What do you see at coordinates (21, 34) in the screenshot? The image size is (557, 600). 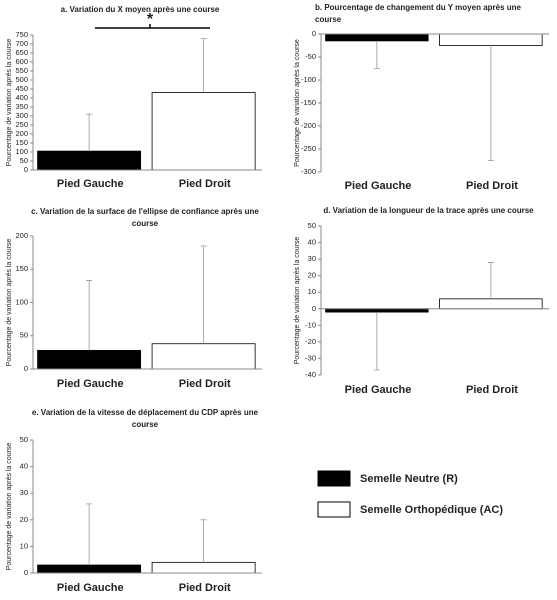 I see `y-tick-label: 750` at bounding box center [21, 34].